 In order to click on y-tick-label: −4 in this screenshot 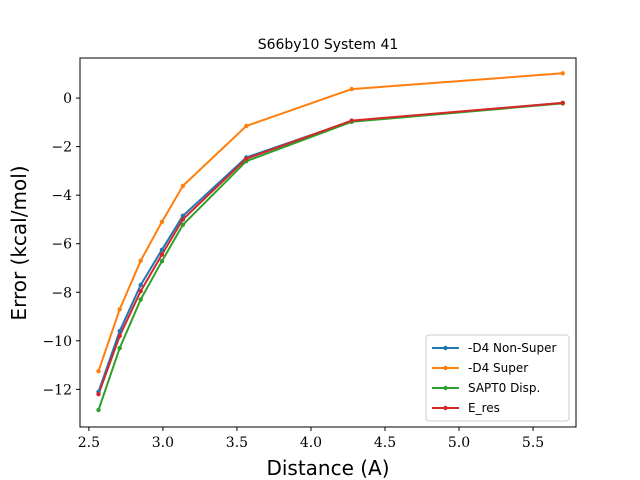, I will do `click(61, 196)`.